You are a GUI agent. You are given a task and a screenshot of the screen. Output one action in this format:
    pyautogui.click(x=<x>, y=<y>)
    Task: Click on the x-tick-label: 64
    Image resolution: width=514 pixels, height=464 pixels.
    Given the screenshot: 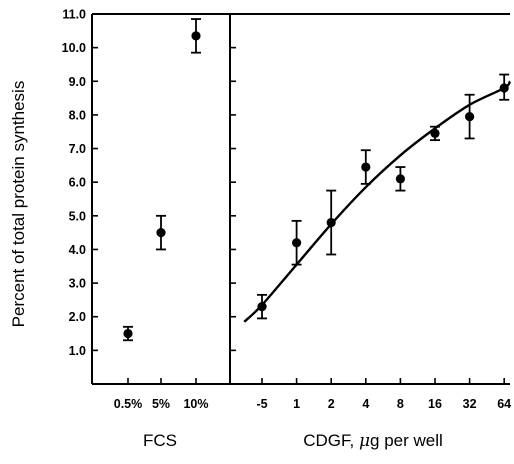 What is the action you would take?
    pyautogui.click(x=504, y=404)
    